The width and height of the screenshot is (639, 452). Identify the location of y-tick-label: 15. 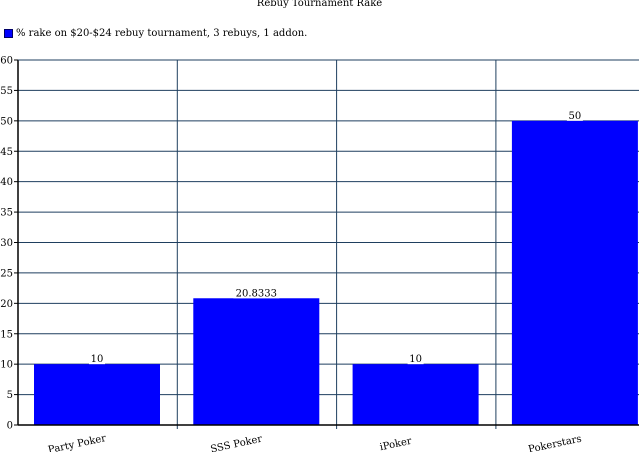
(6, 334).